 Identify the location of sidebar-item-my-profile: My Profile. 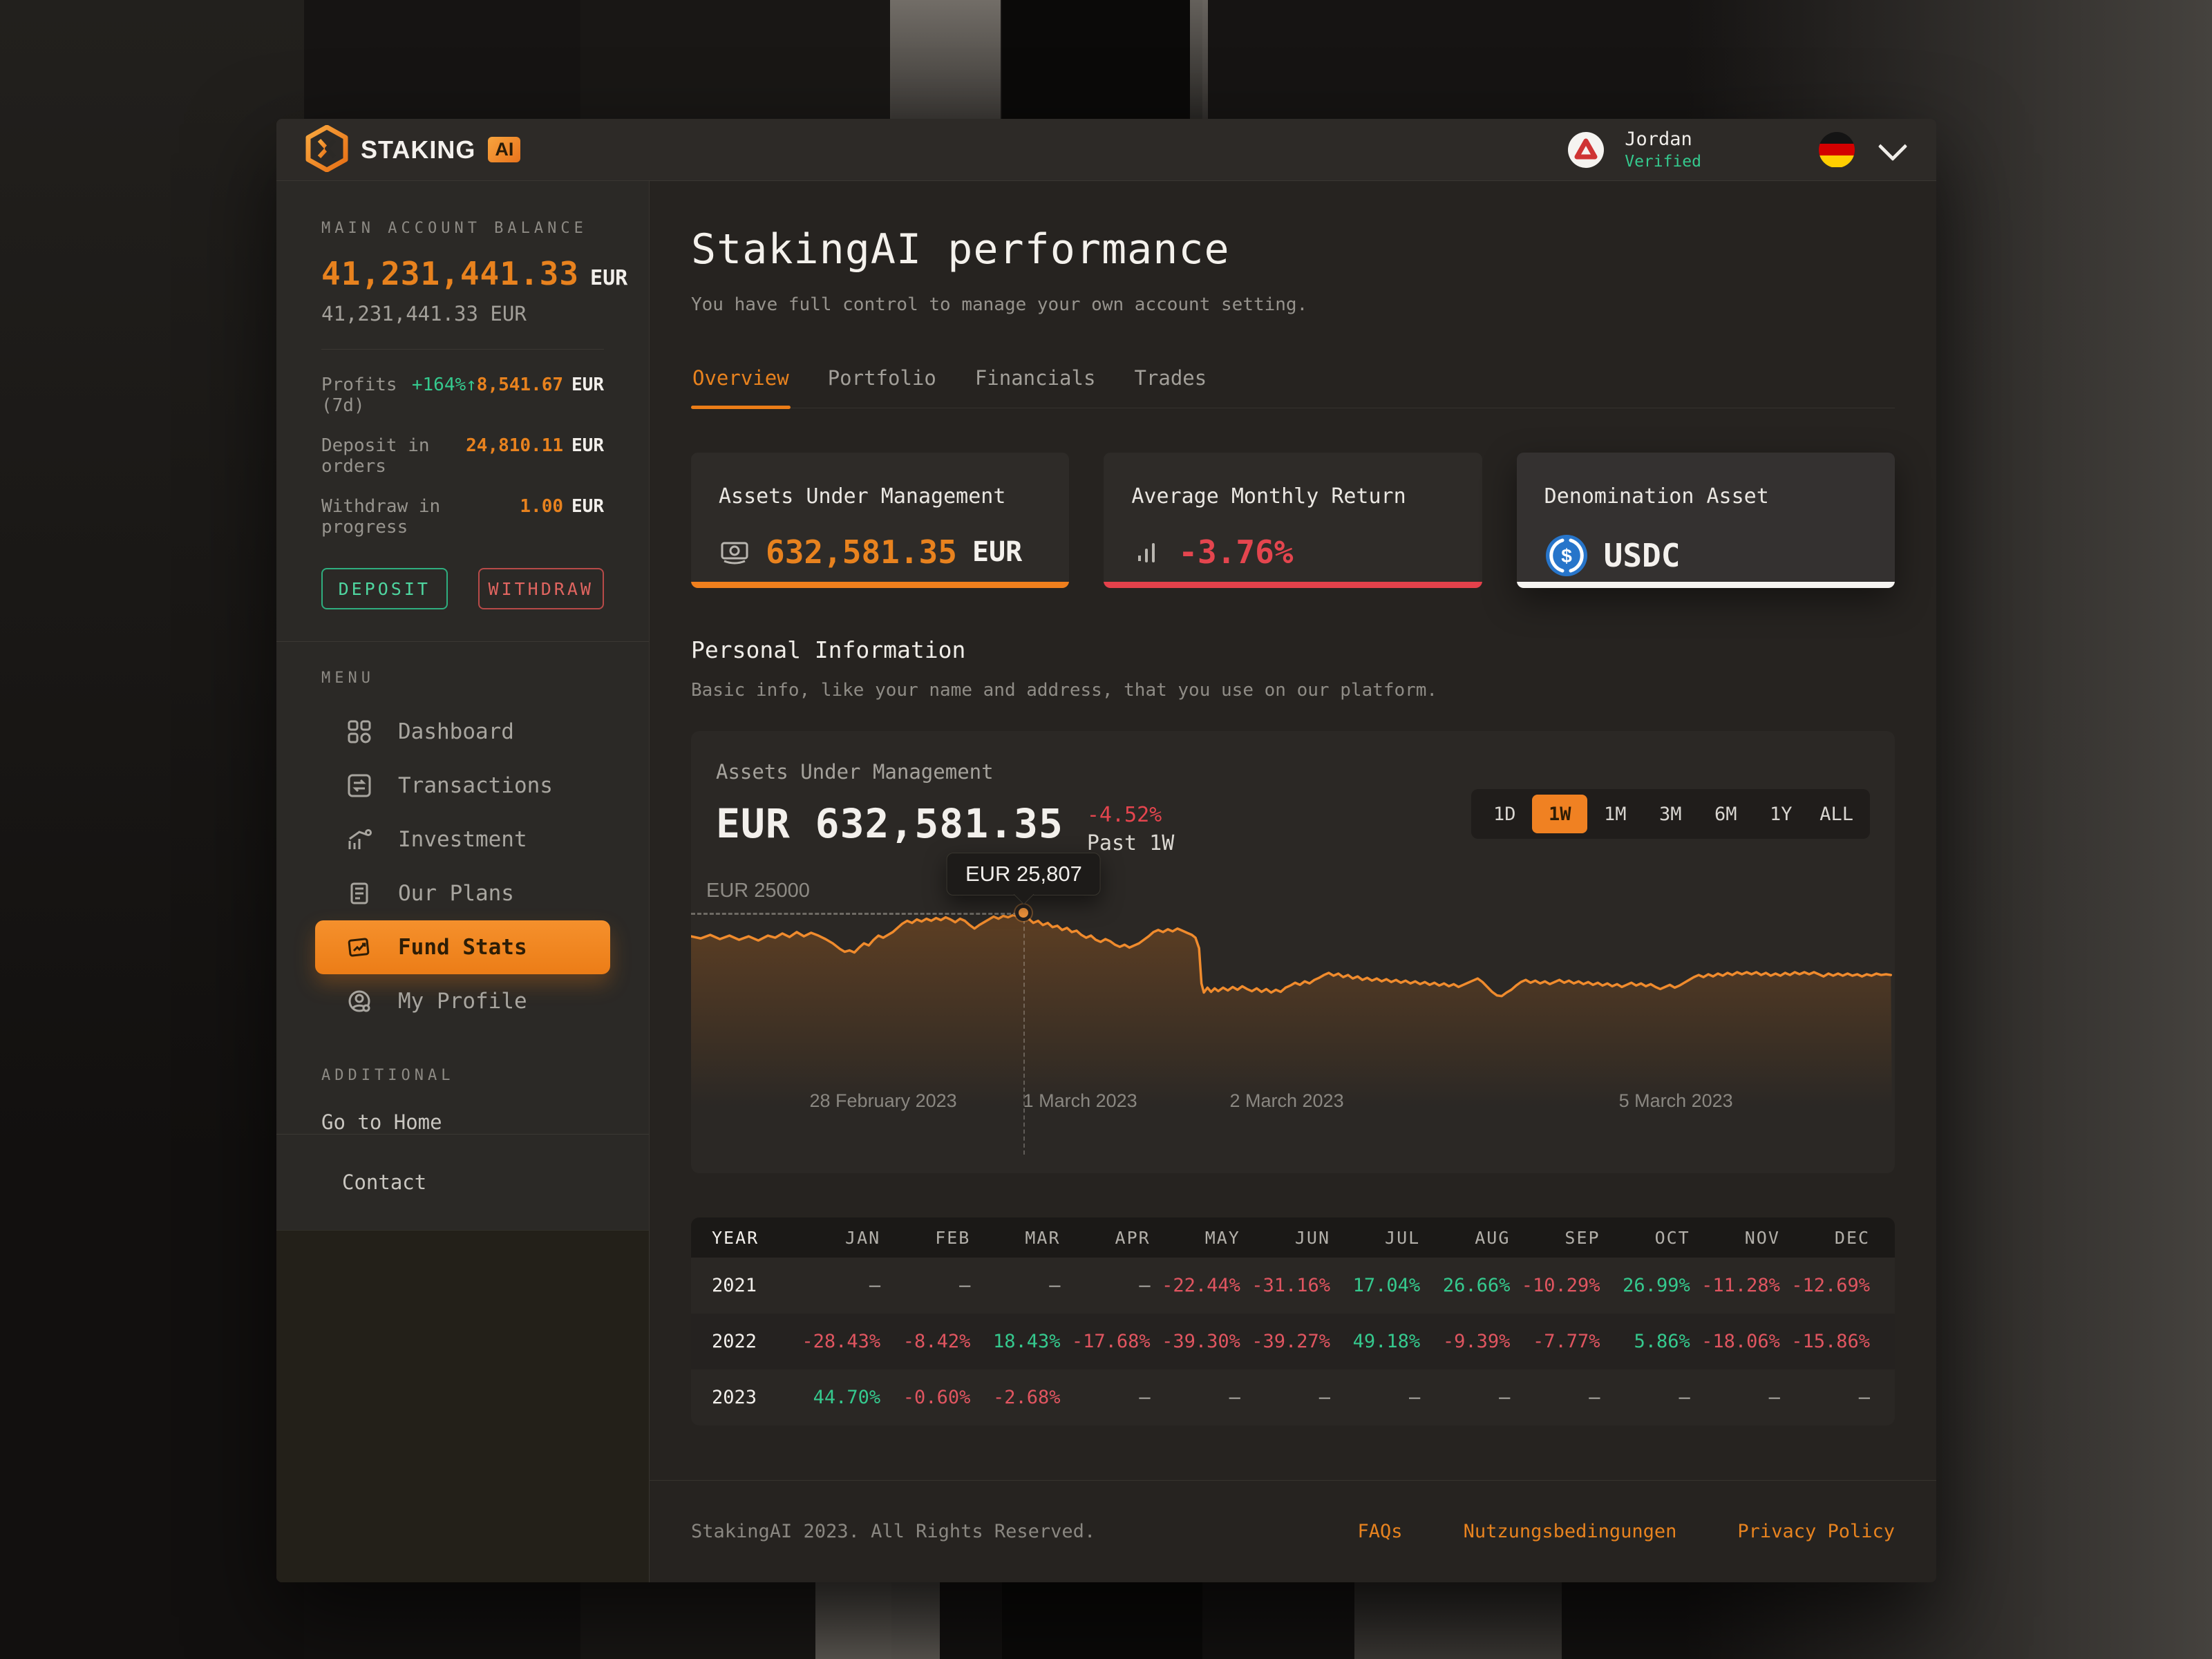
(462, 1001).